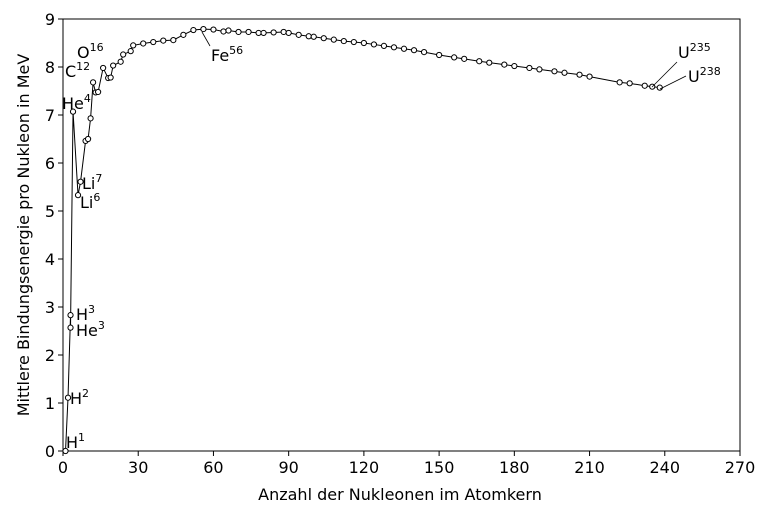 This screenshot has height=512, width=767. I want to click on annotation-mass: 235, so click(700, 47).